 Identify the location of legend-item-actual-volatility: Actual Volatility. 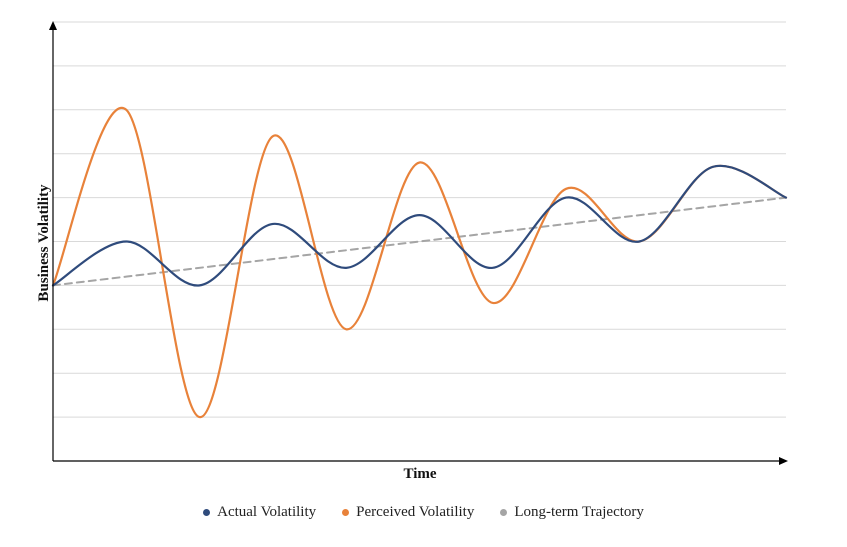
(259, 512).